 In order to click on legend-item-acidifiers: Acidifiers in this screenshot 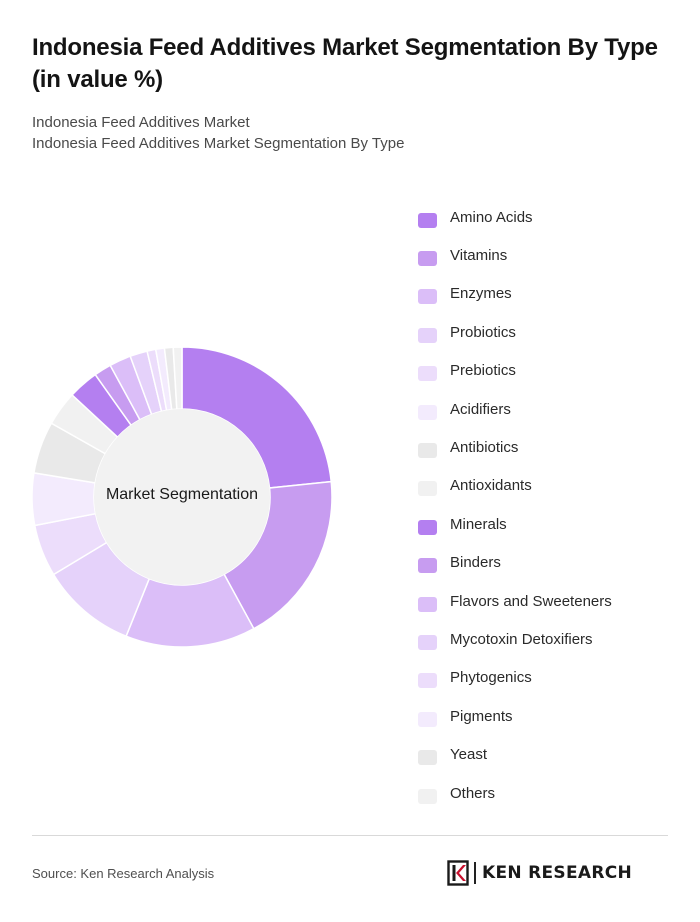, I will do `click(553, 409)`.